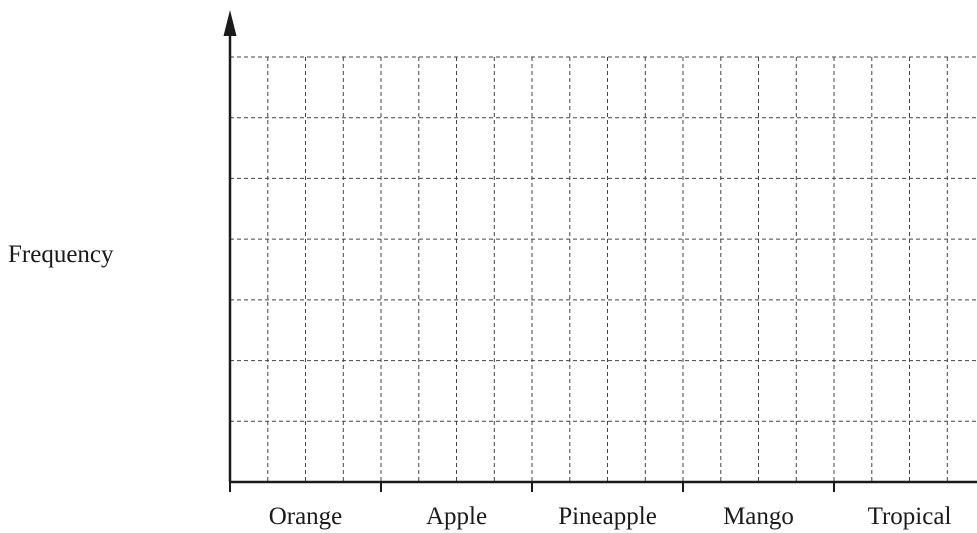 This screenshot has height=533, width=977. What do you see at coordinates (758, 516) in the screenshot?
I see `x-tick-label: Mango` at bounding box center [758, 516].